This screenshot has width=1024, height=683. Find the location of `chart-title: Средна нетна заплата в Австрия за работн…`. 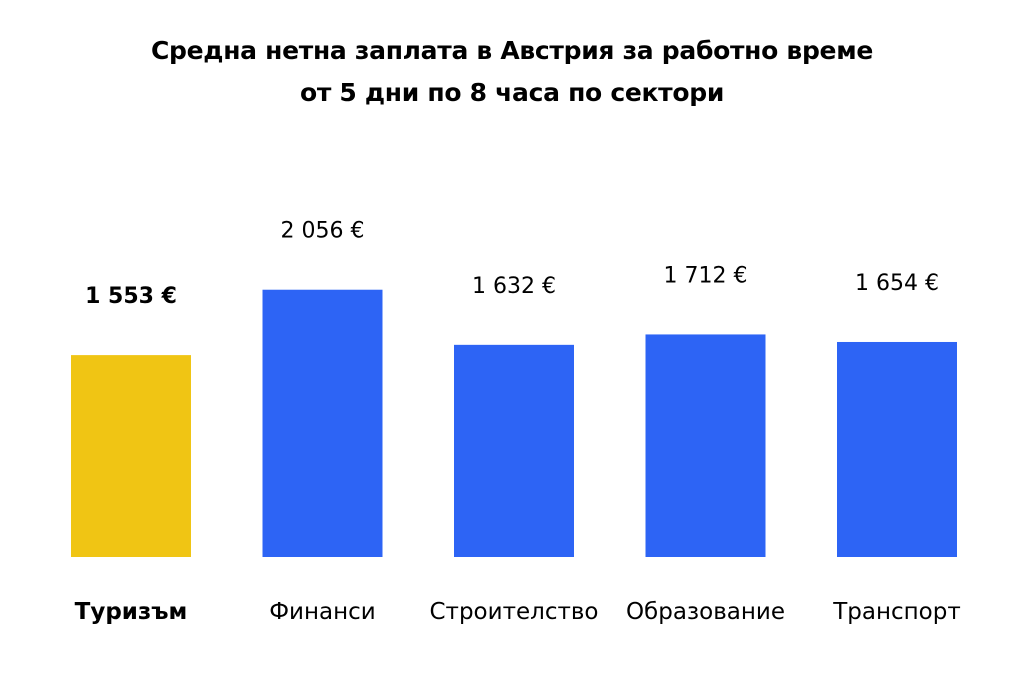

chart-title: Средна нетна заплата в Австрия за работн… is located at coordinates (512, 72).